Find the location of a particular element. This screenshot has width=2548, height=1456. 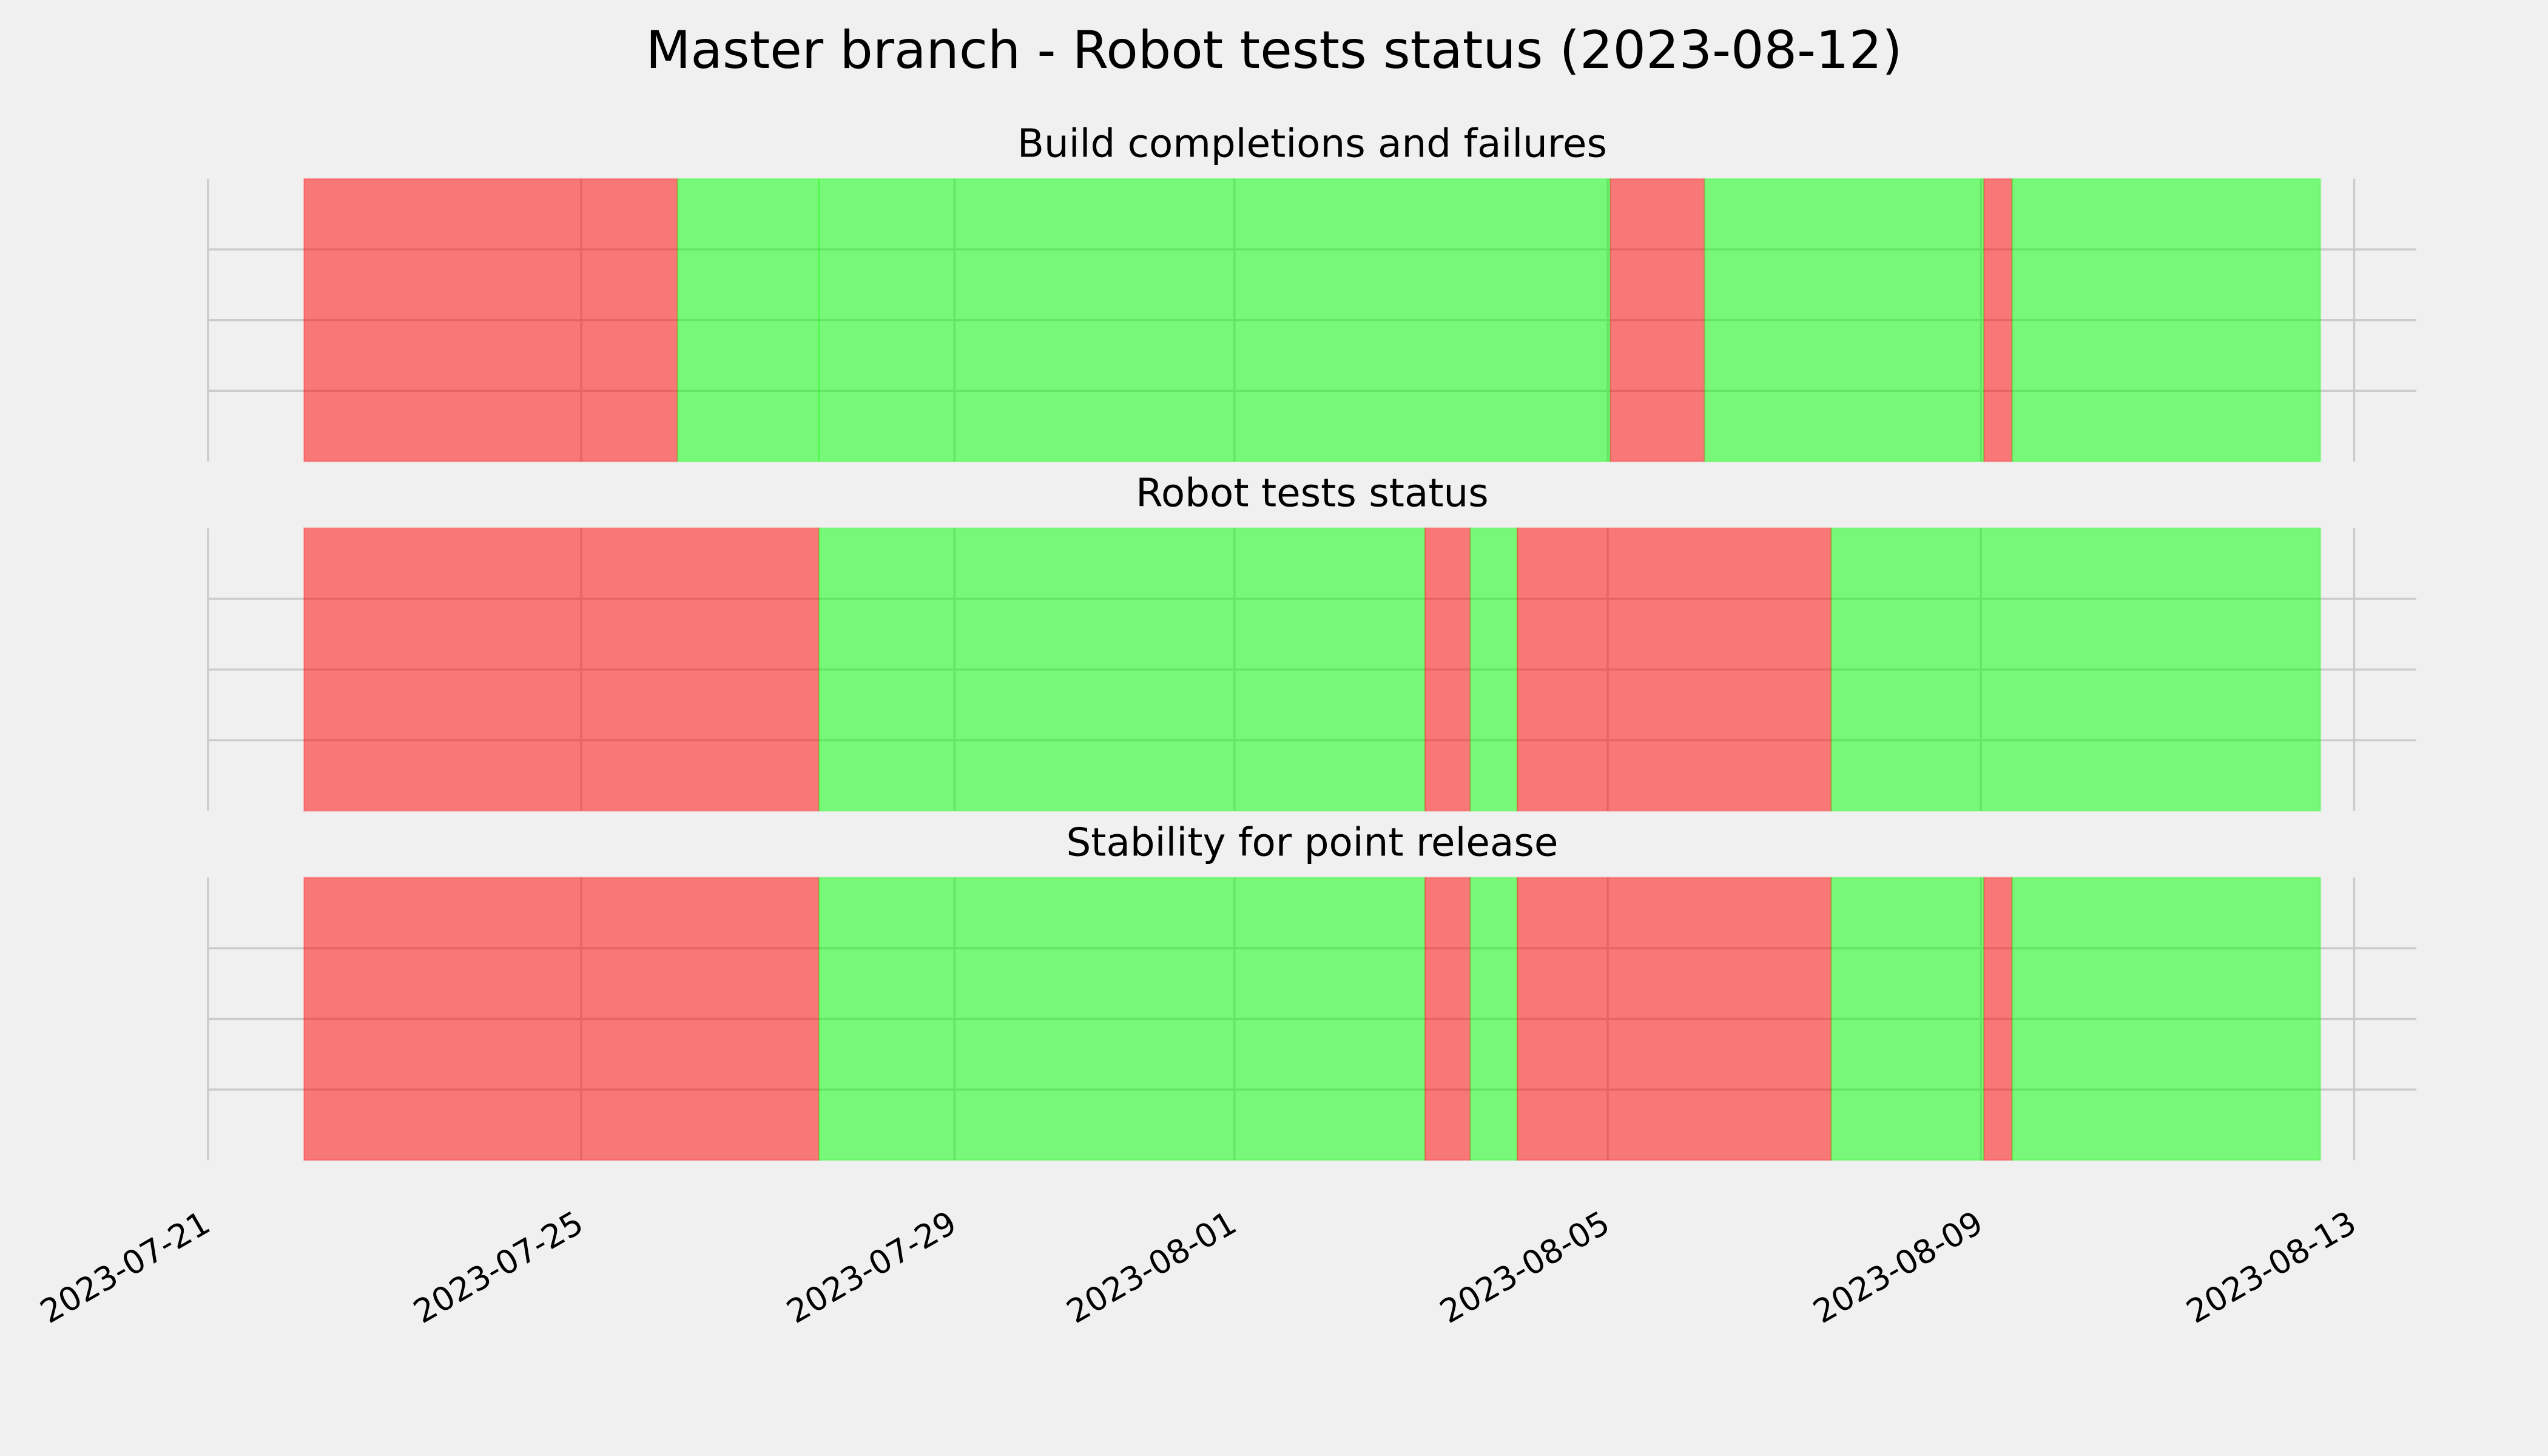

panel-title: Build completions and failures is located at coordinates (1312, 144).